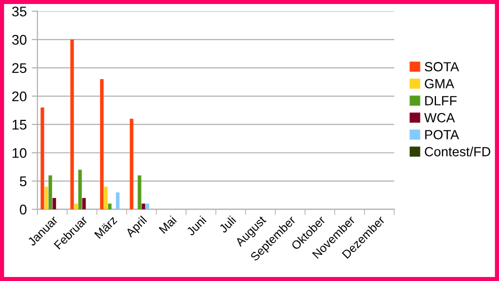 The image size is (499, 281). What do you see at coordinates (441, 101) in the screenshot?
I see `legend-label: DLFF` at bounding box center [441, 101].